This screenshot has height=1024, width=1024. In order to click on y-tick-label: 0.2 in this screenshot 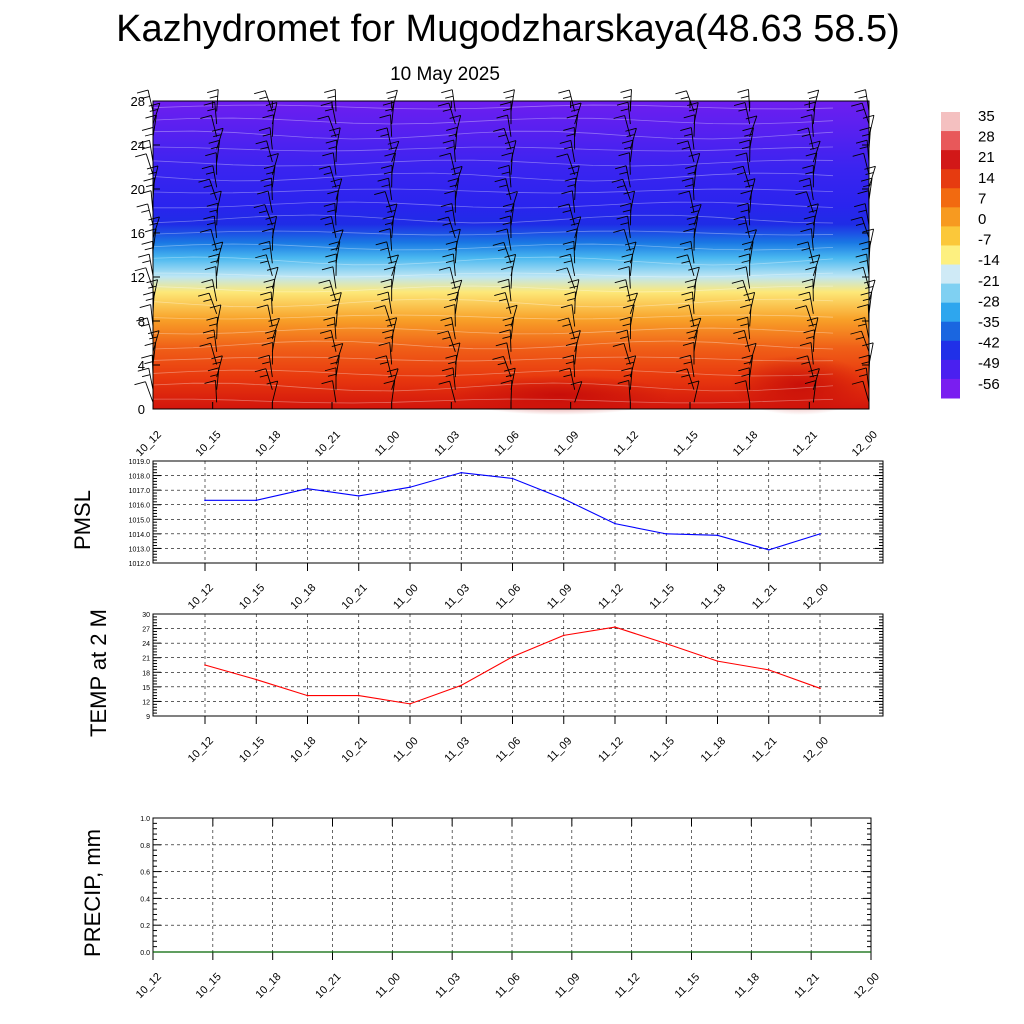, I will do `click(145, 926)`.